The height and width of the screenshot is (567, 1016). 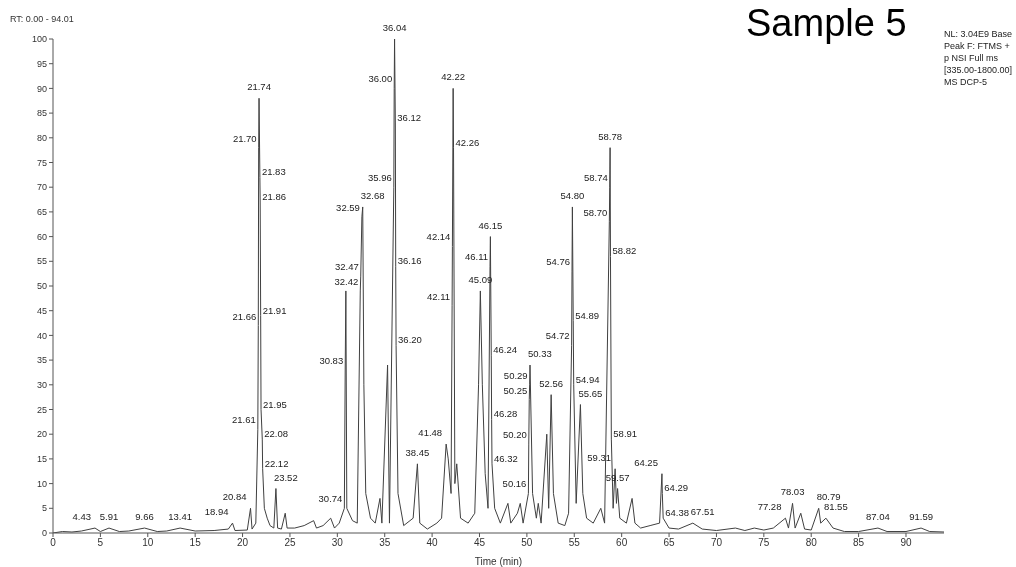 I want to click on annotation: 46.32, so click(x=506, y=458).